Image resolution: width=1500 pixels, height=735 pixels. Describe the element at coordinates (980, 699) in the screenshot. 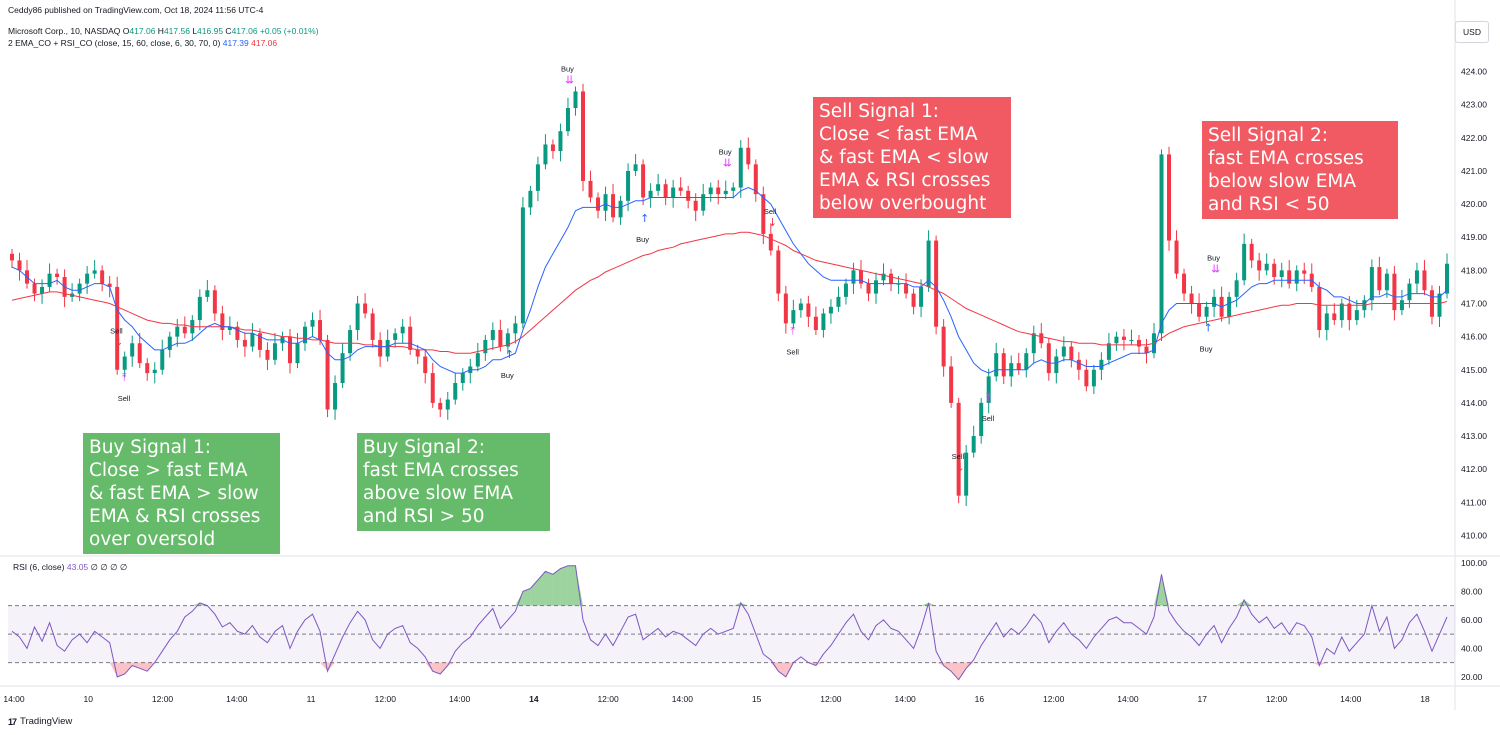

I see `time-tick-label: 16` at that location.